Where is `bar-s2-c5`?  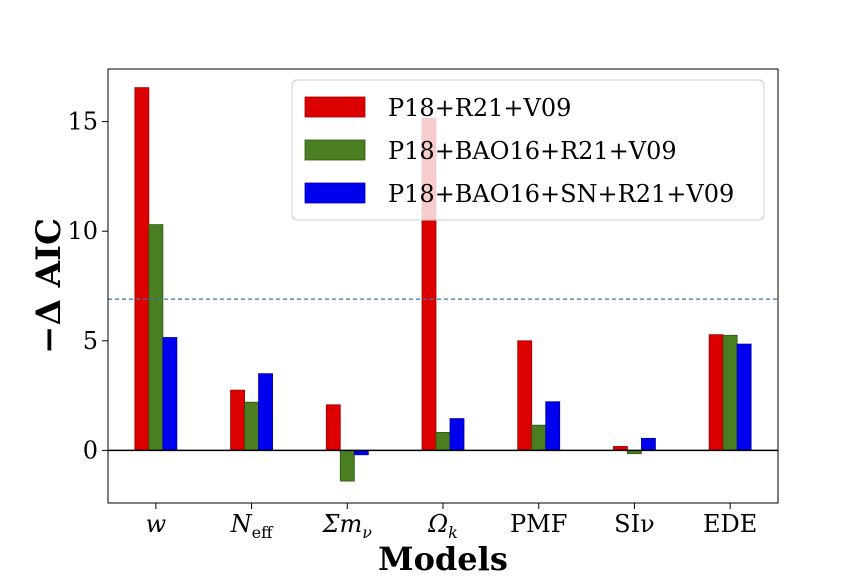
bar-s2-c5 is located at coordinates (648, 444).